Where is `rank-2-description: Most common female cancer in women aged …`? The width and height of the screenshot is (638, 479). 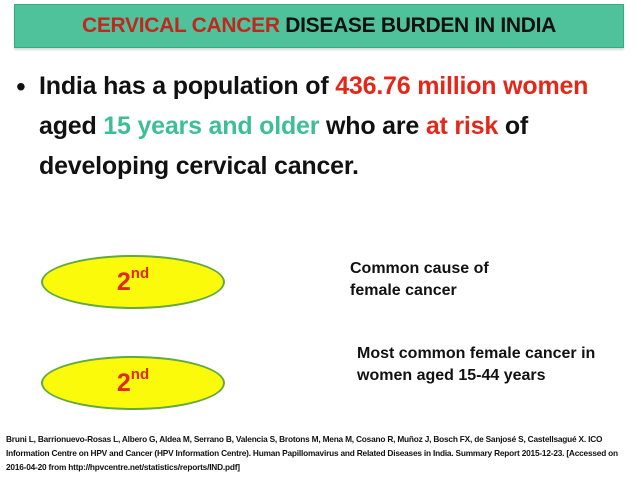 rank-2-description: Most common female cancer in women aged … is located at coordinates (476, 364).